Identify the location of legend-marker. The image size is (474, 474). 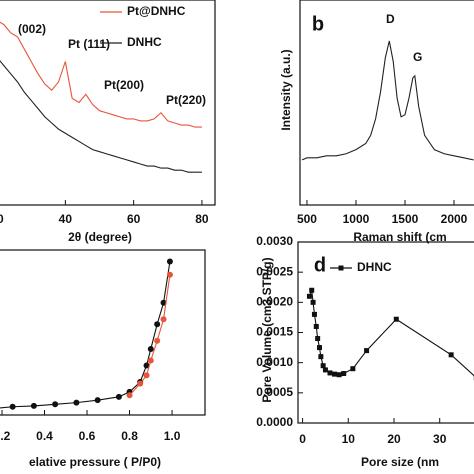
(341, 268).